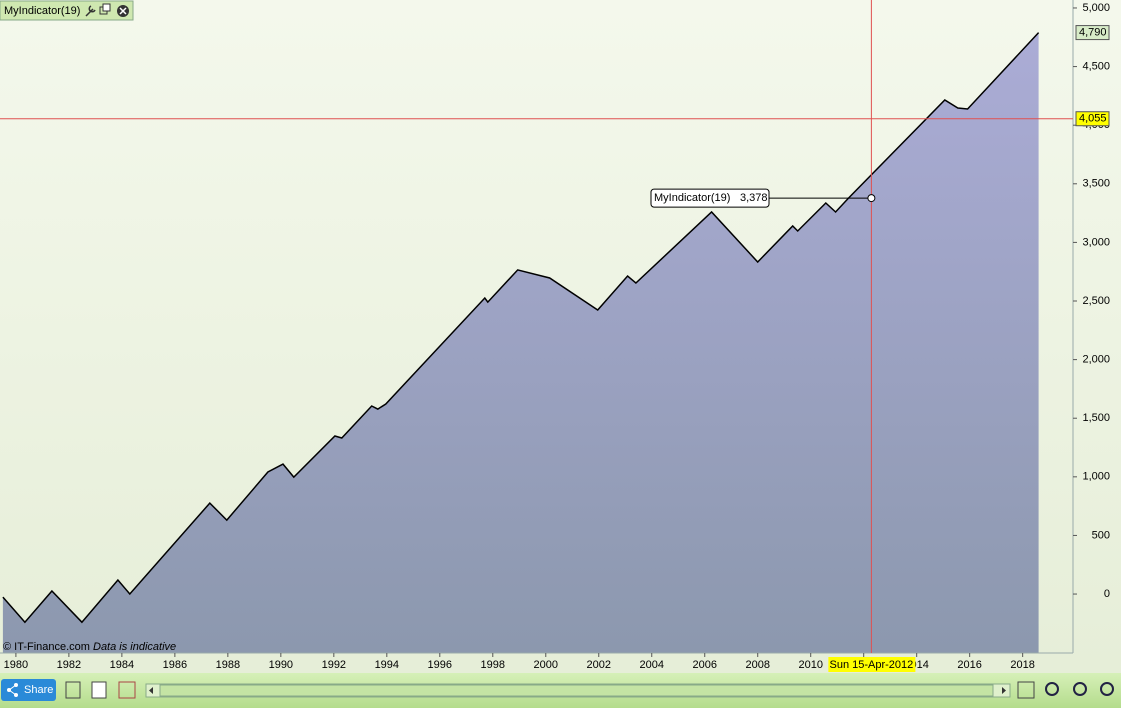 This screenshot has width=1121, height=713. I want to click on y-tick-label: 1,000, so click(1096, 477).